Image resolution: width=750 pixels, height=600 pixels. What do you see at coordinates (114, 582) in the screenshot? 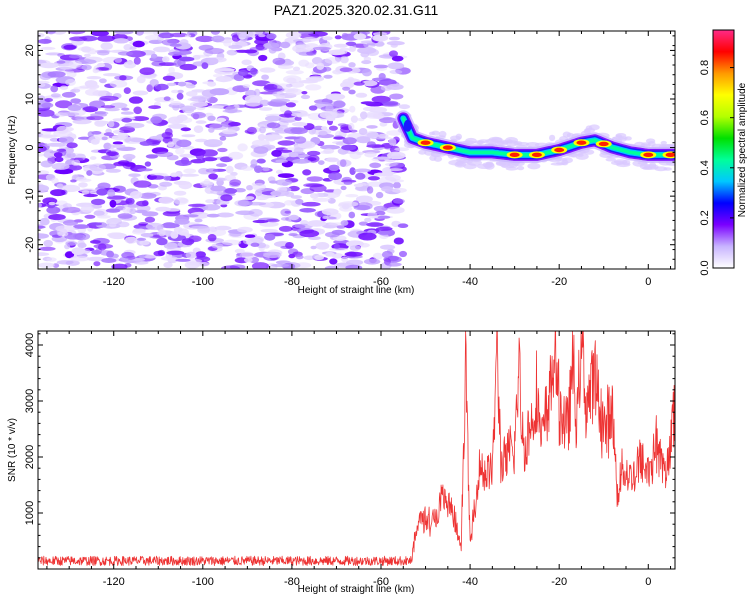
I see `x-tick-label: -120` at bounding box center [114, 582].